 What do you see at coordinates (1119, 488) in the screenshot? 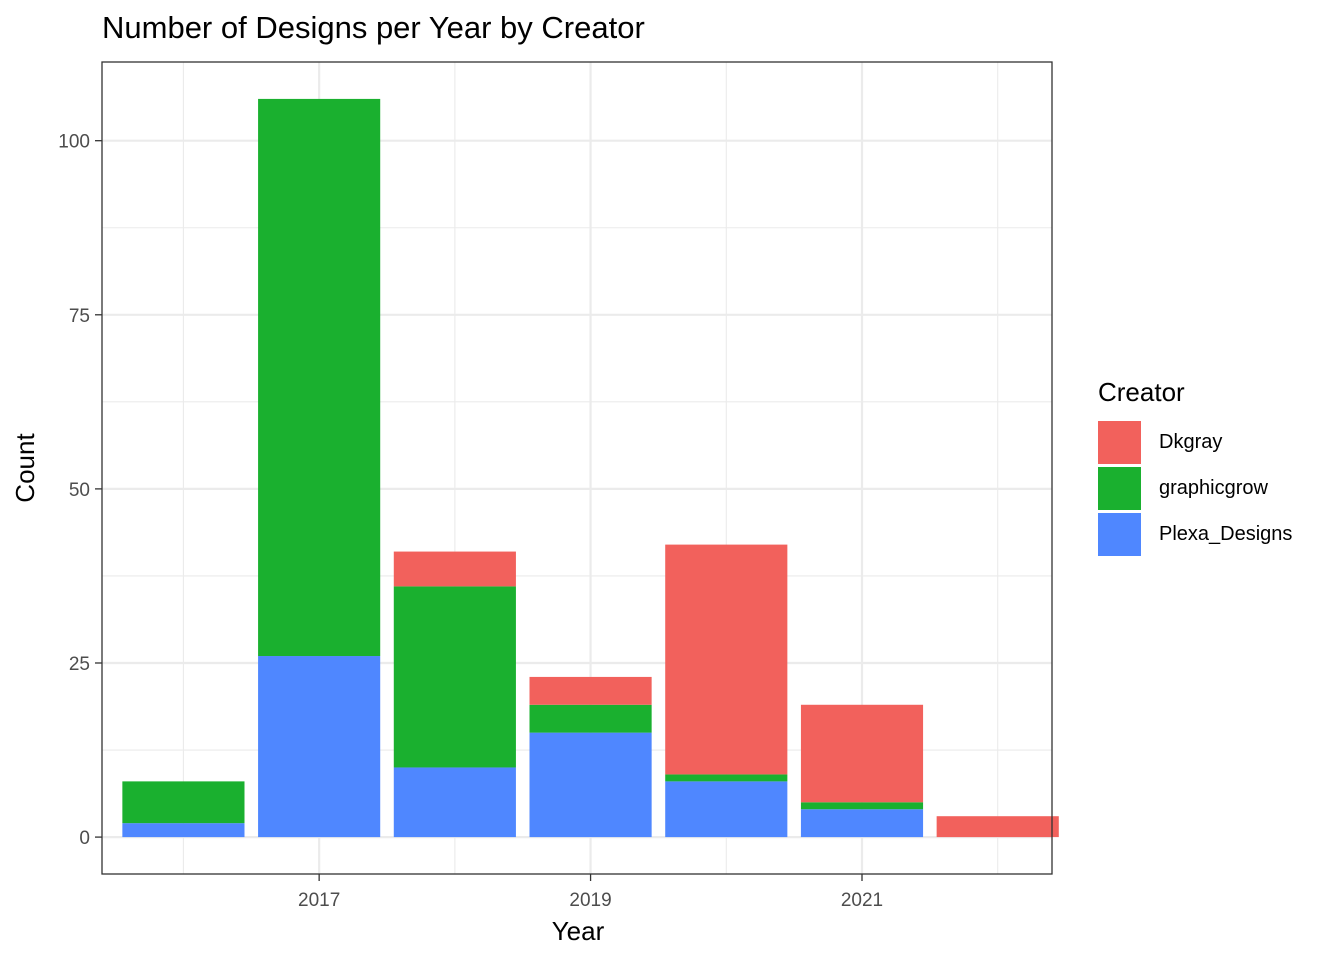
I see `legend-swatch-graphicgrow` at bounding box center [1119, 488].